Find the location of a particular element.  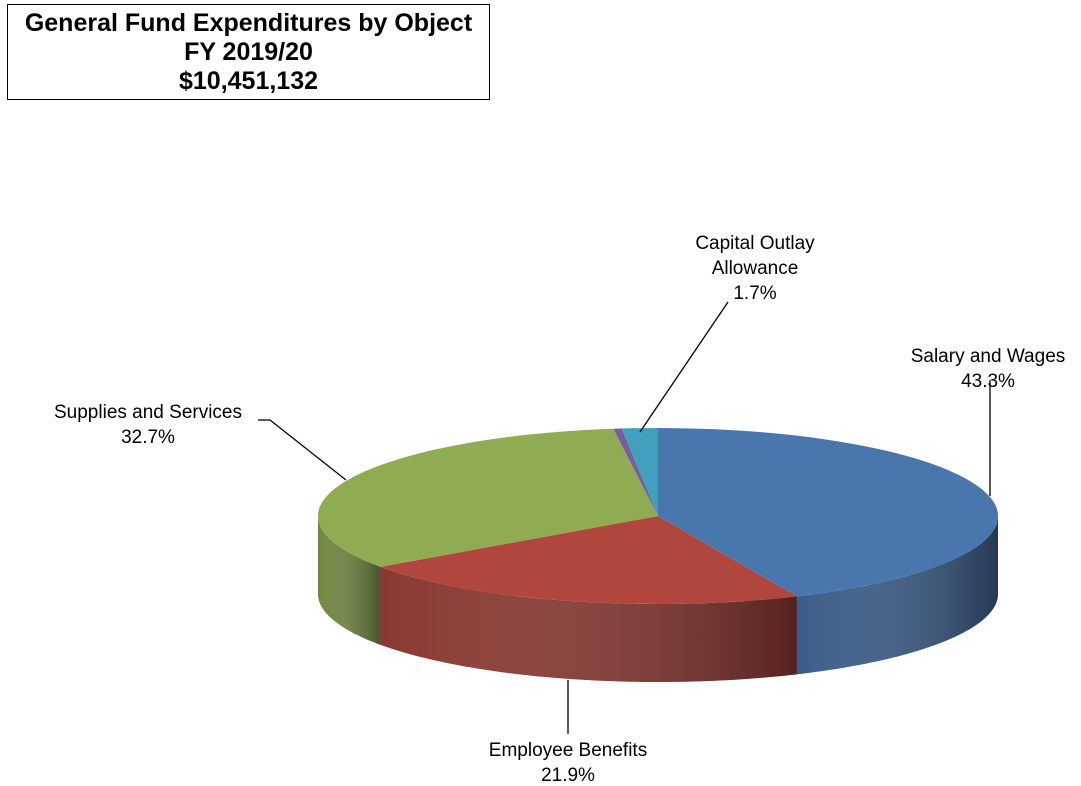

pie-side-walls is located at coordinates (658, 599).